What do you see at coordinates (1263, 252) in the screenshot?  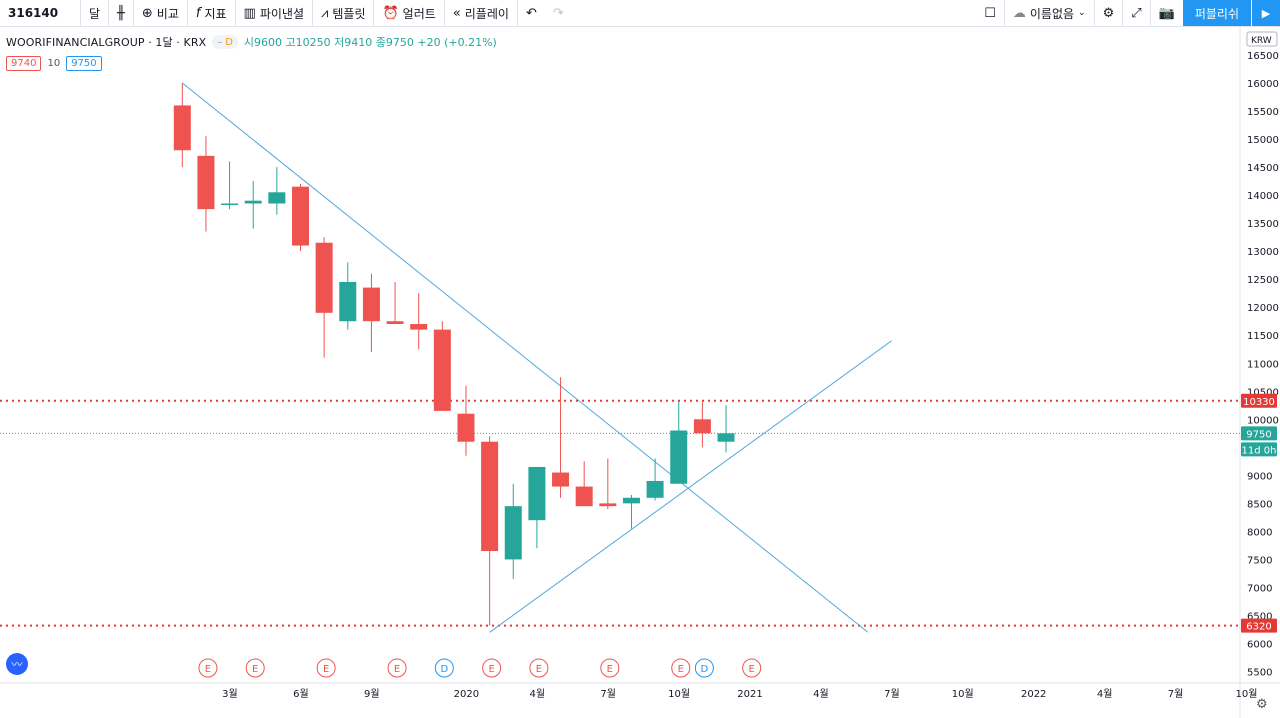 I see `y-tick-label: 13000` at bounding box center [1263, 252].